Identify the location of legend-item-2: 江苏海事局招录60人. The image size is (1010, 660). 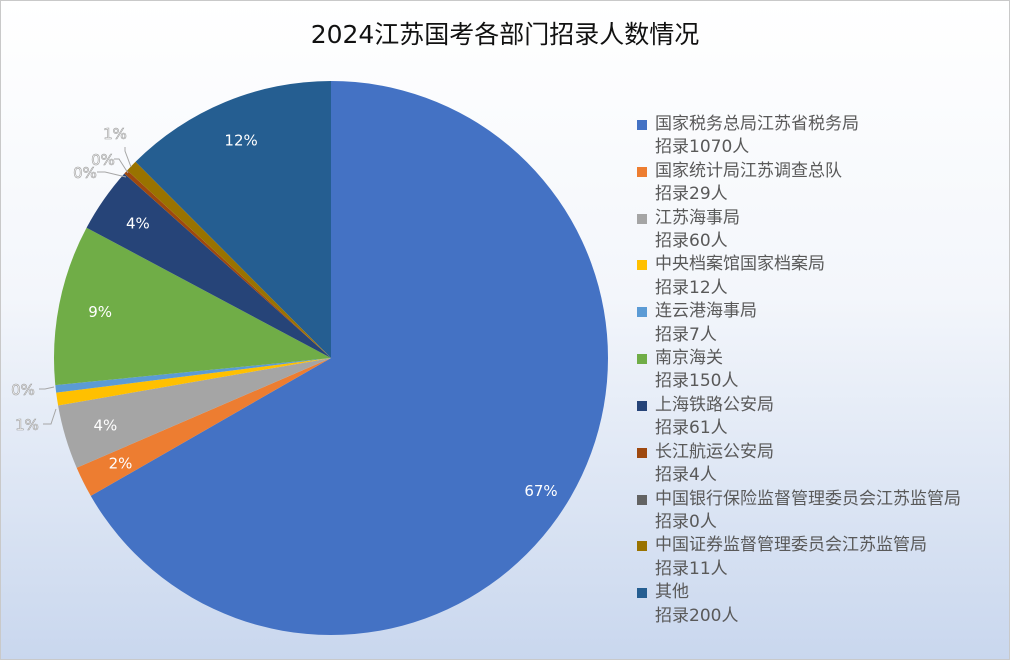
(822, 230).